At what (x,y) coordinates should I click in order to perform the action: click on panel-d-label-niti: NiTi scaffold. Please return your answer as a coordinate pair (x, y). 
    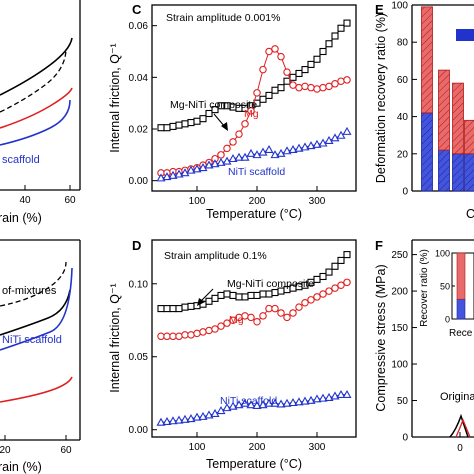
    Looking at the image, I should click on (248, 401).